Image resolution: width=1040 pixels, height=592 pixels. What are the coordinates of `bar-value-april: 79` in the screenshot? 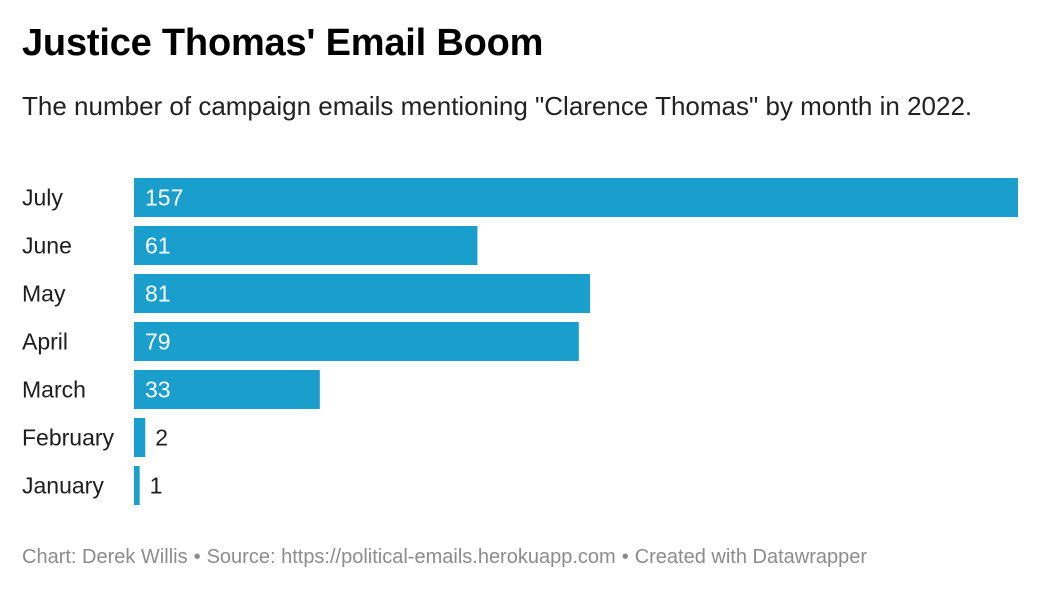 It's located at (158, 342).